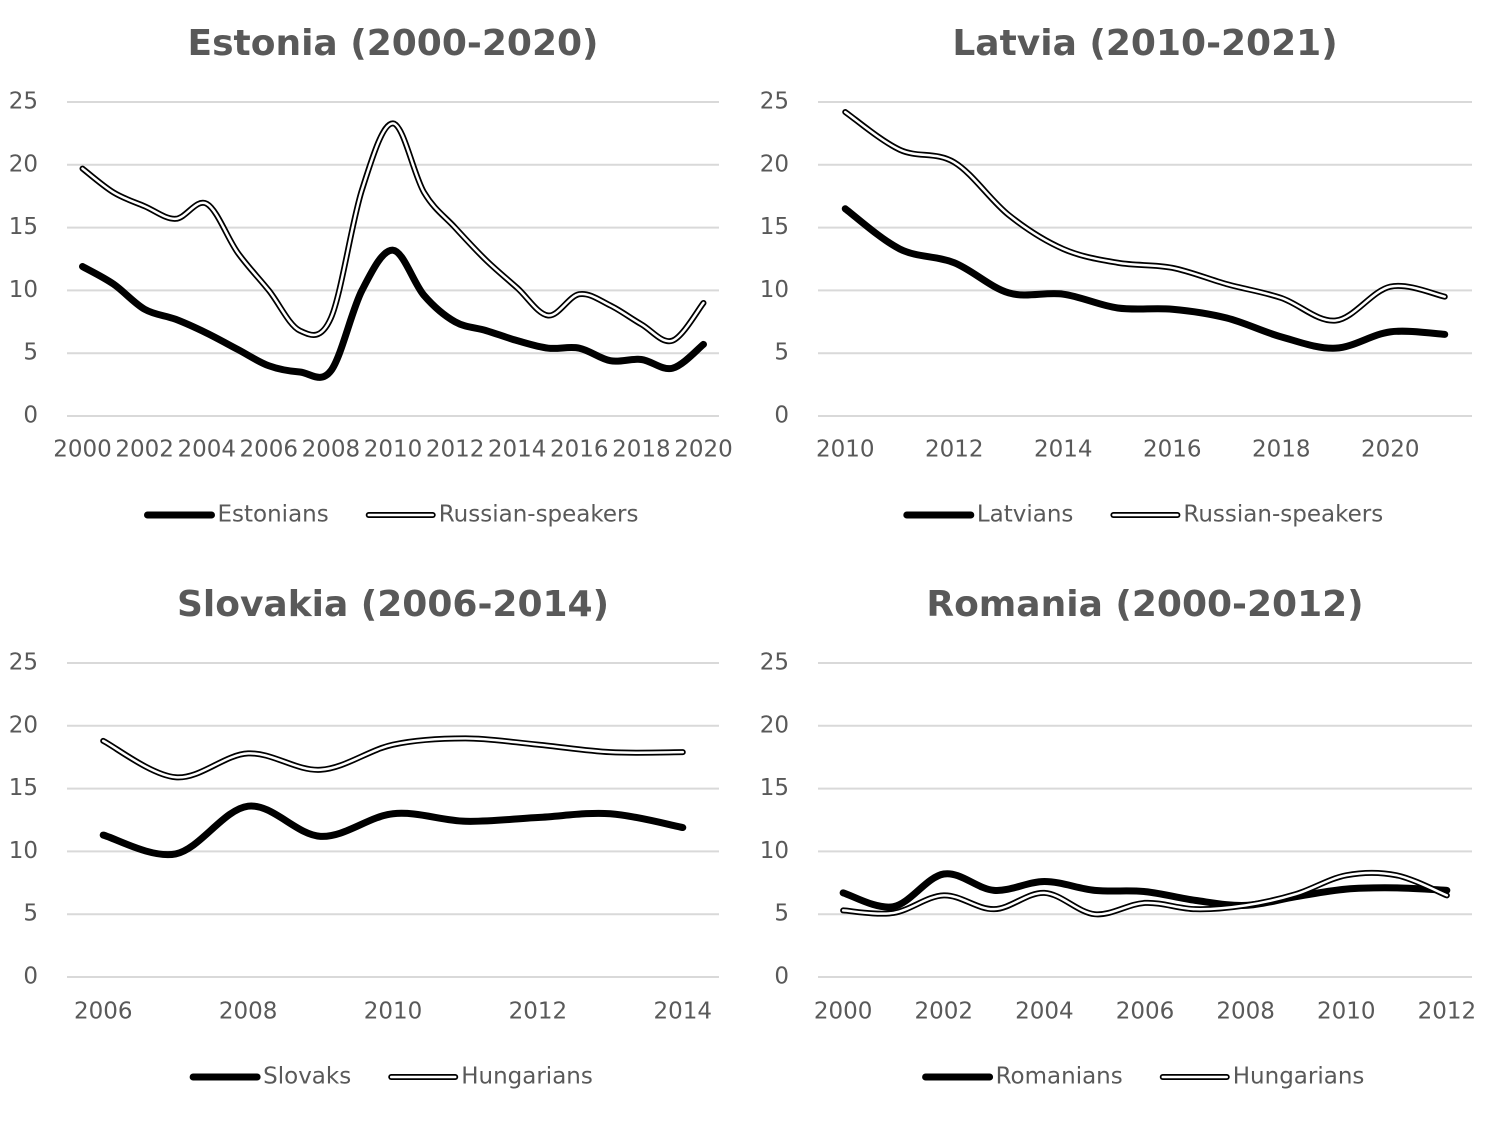  Describe the element at coordinates (1059, 1077) in the screenshot. I see `legend-label: Romanians` at that location.